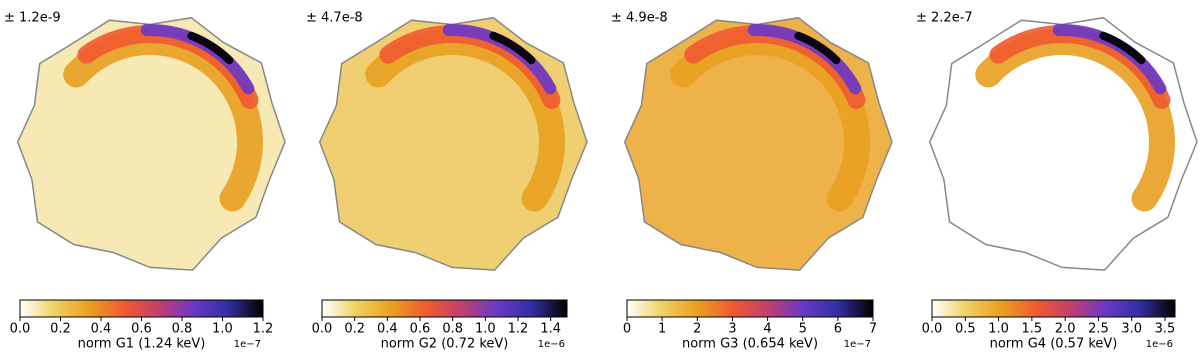 Image resolution: width=1200 pixels, height=358 pixels. I want to click on colorbar-label: norm G2 (0.72 keV), so click(445, 344).